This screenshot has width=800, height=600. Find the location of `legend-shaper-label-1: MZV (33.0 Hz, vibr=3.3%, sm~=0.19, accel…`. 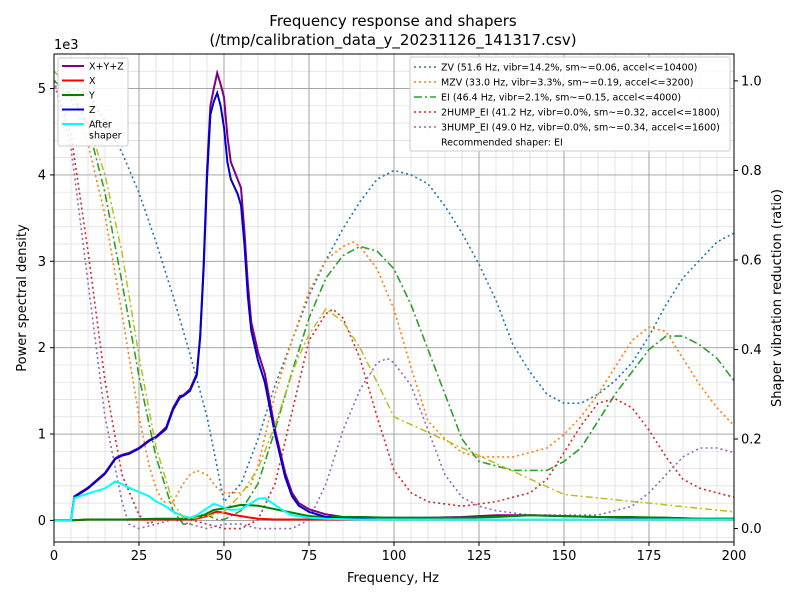

legend-shaper-label-1: MZV (33.0 Hz, vibr=3.3%, sm~=0.19, accel… is located at coordinates (567, 83).